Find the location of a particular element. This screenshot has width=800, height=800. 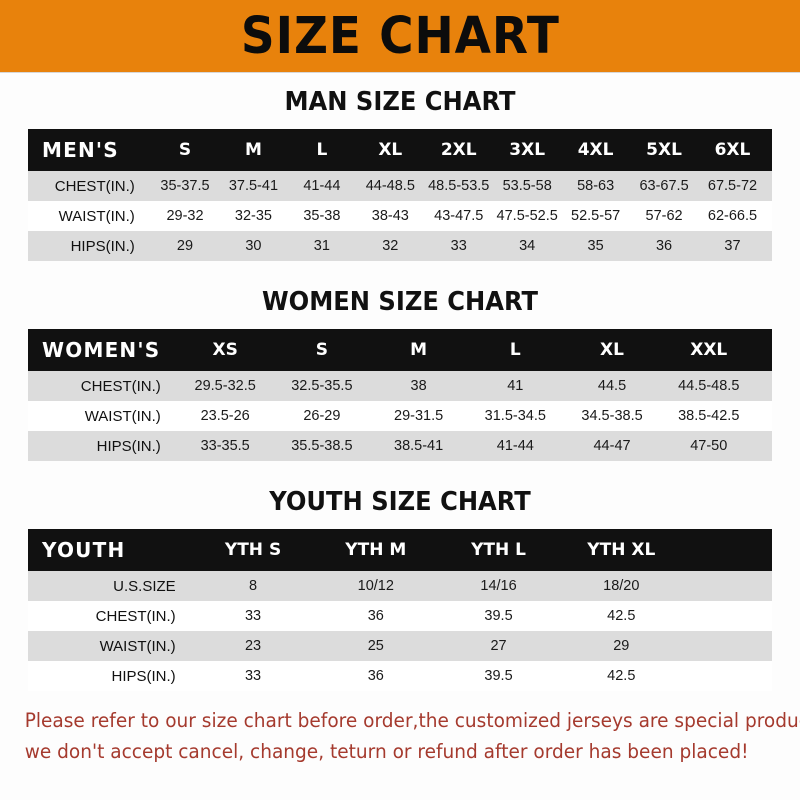

page-banner: SIZE CHART is located at coordinates (400, 36).